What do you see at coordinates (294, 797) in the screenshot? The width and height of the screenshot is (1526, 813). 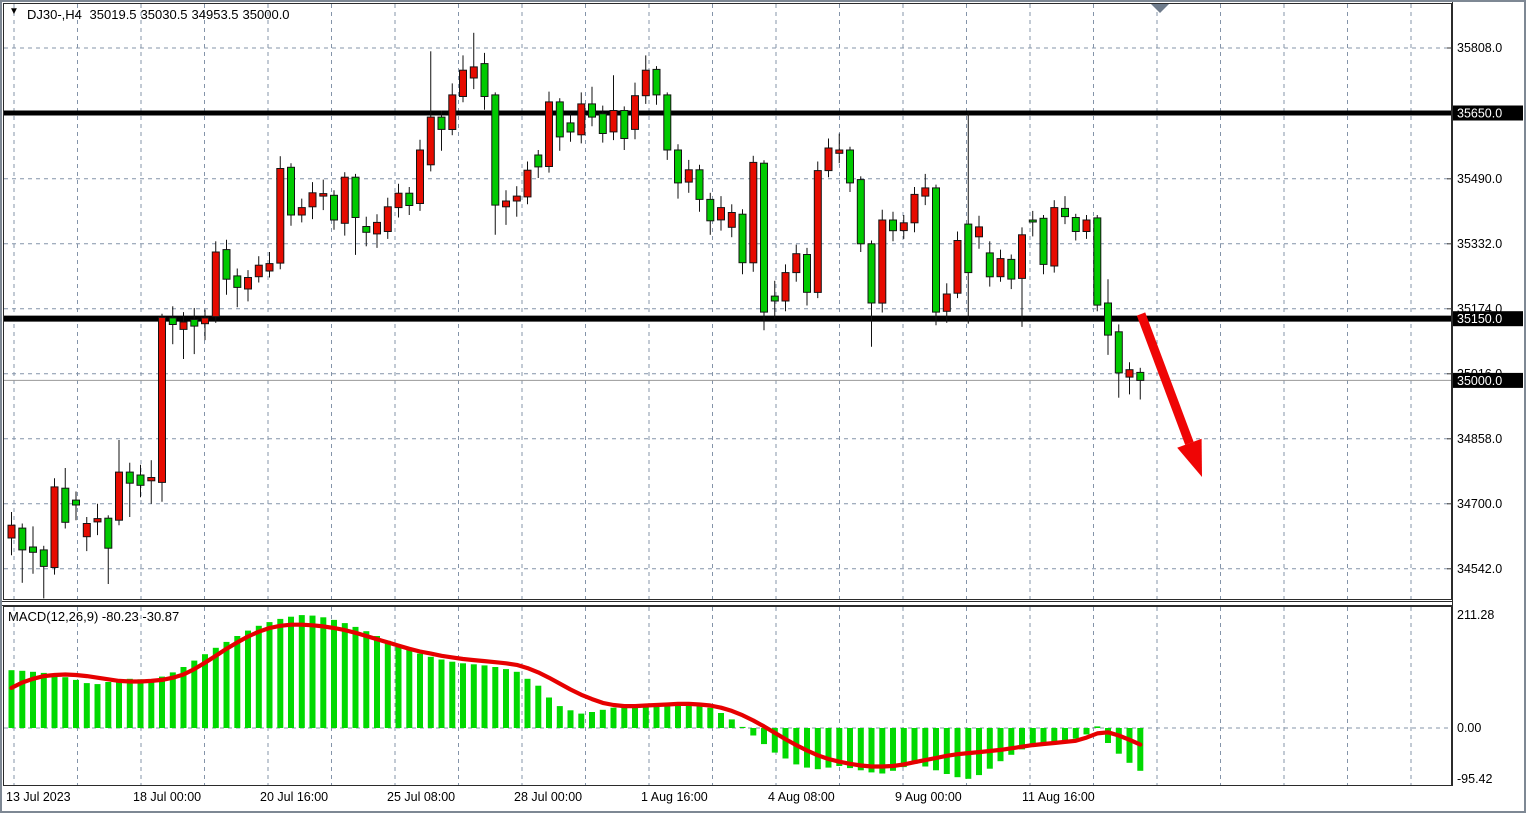 I see `svg-text: 20 Jul 16:00` at bounding box center [294, 797].